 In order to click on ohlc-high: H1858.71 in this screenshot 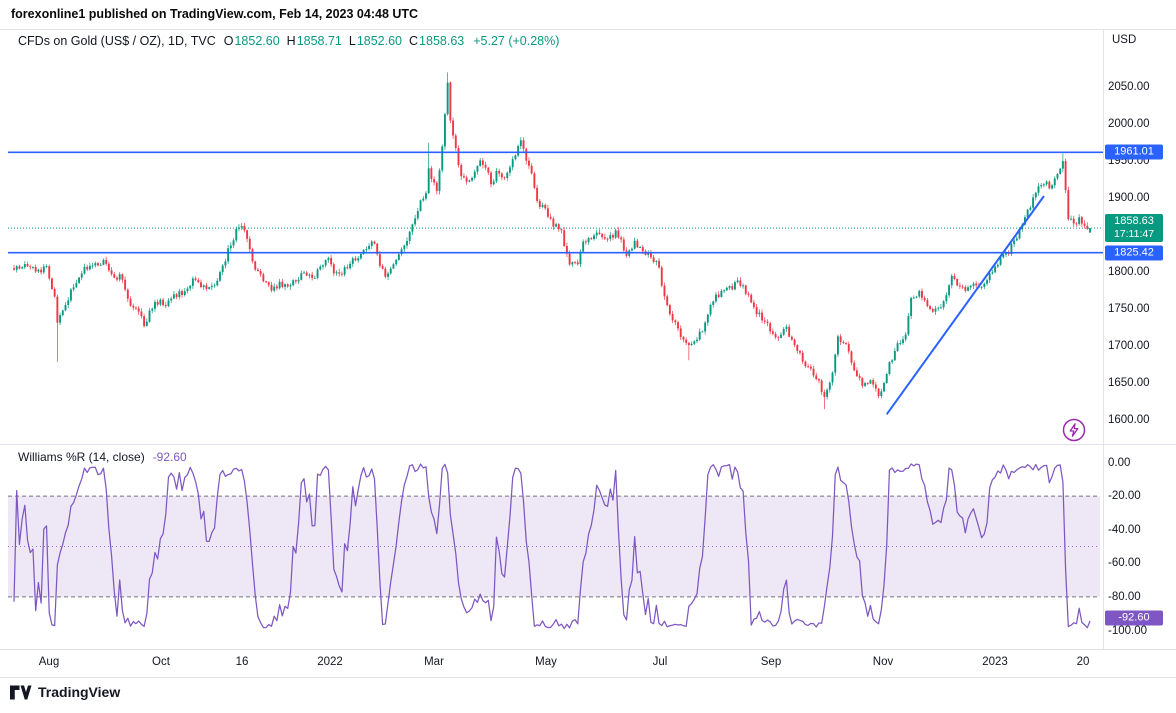, I will do `click(314, 41)`.